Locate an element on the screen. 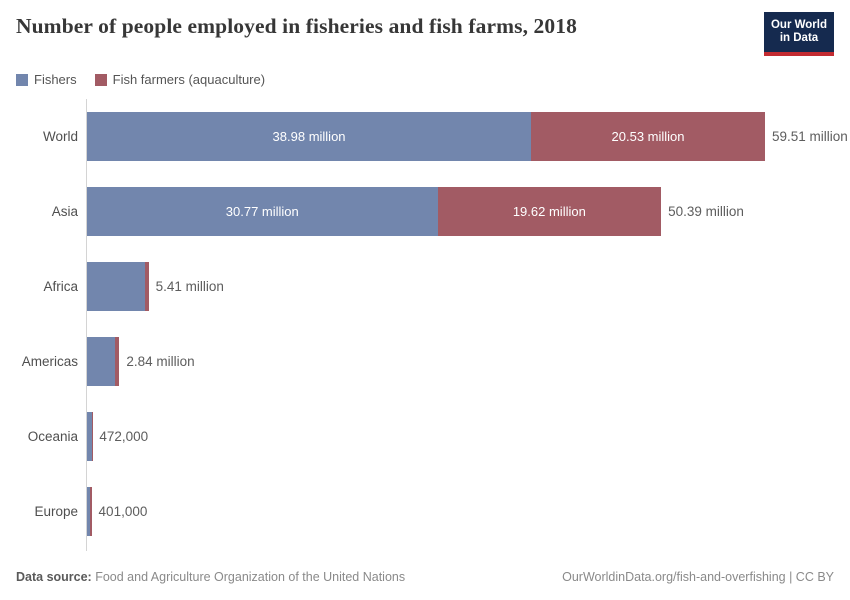 Image resolution: width=850 pixels, height=600 pixels. total-label: 59.51 million is located at coordinates (809, 136).